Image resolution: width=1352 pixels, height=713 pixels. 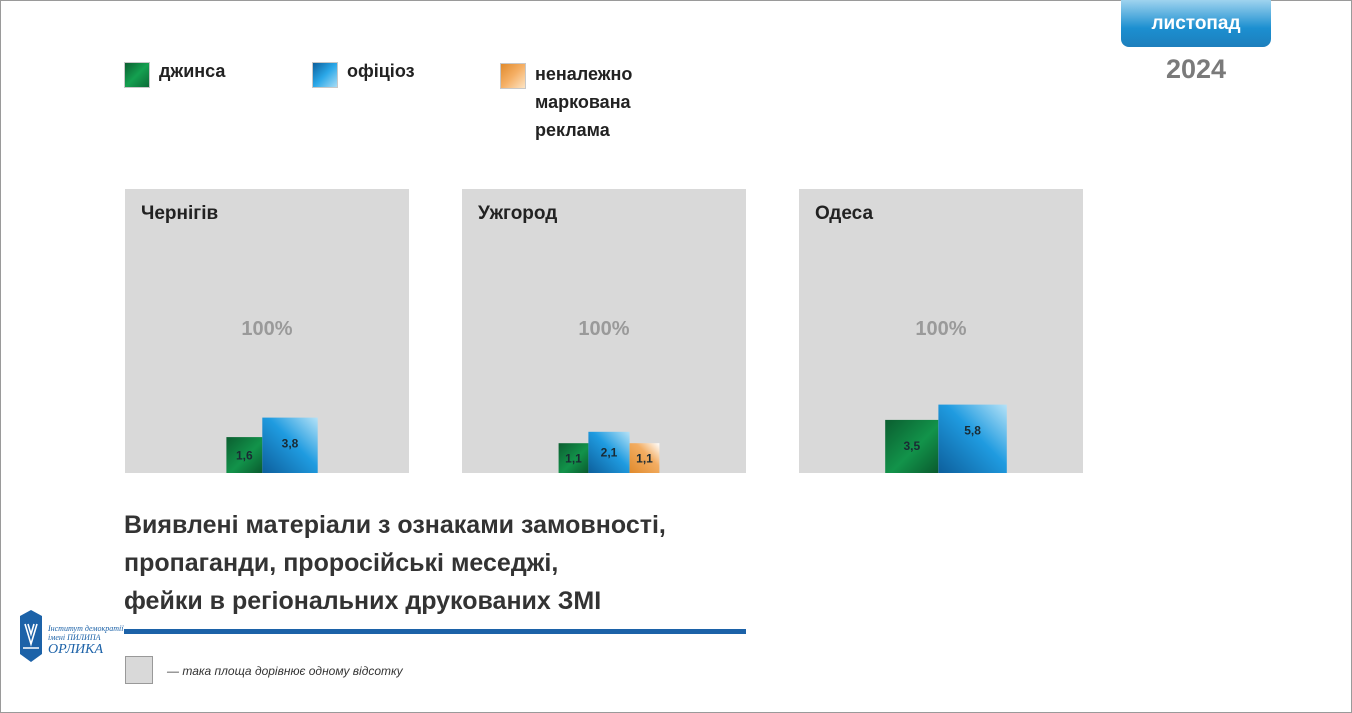 I want to click on headline-line-3: фейки в регіональних друкованих ЗМІ, so click(x=363, y=601).